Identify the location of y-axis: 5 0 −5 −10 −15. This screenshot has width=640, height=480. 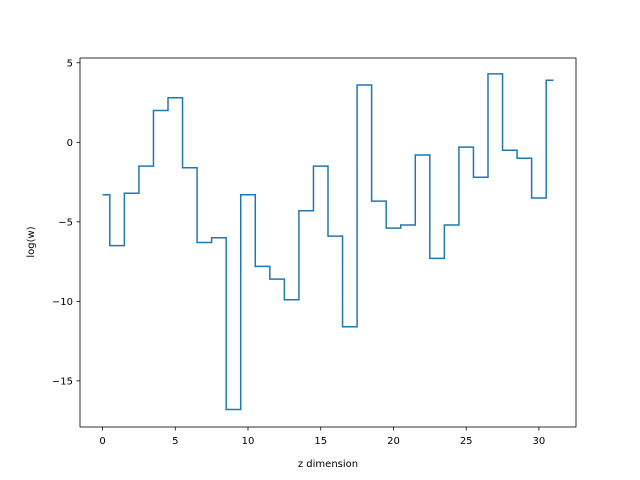
(66, 222).